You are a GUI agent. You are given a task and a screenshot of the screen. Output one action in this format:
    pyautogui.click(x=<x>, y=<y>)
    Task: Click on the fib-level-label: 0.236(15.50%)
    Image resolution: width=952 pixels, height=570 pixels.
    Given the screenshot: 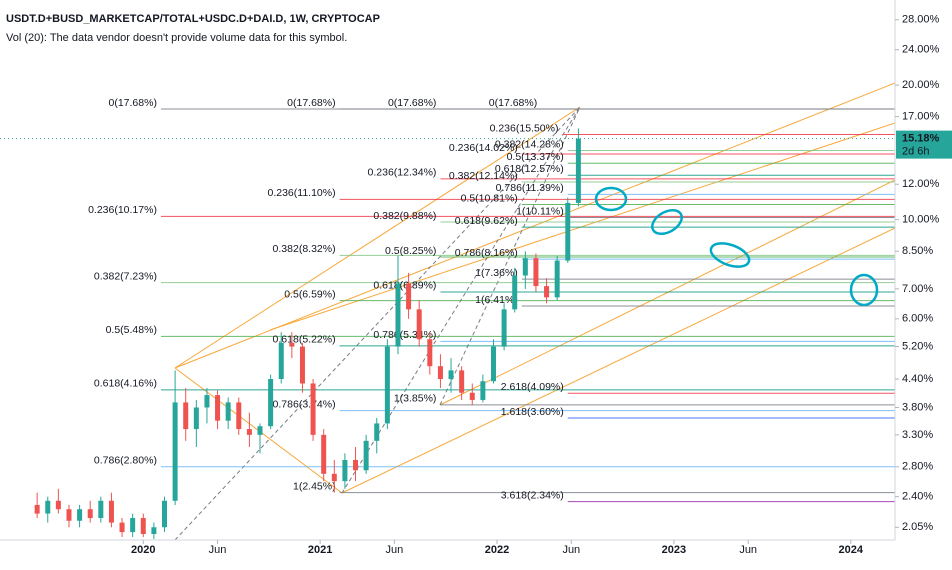 What is the action you would take?
    pyautogui.click(x=524, y=128)
    